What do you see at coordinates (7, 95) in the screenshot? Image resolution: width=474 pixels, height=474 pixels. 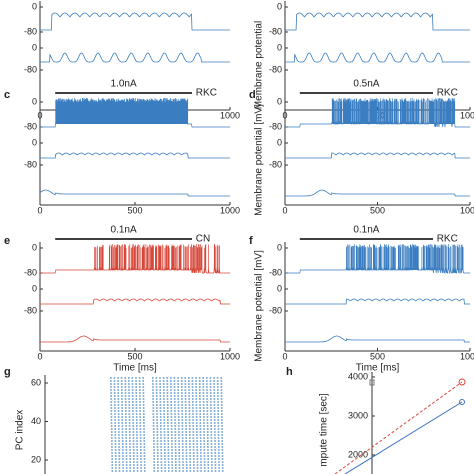 I see `panel-letter: c` at bounding box center [7, 95].